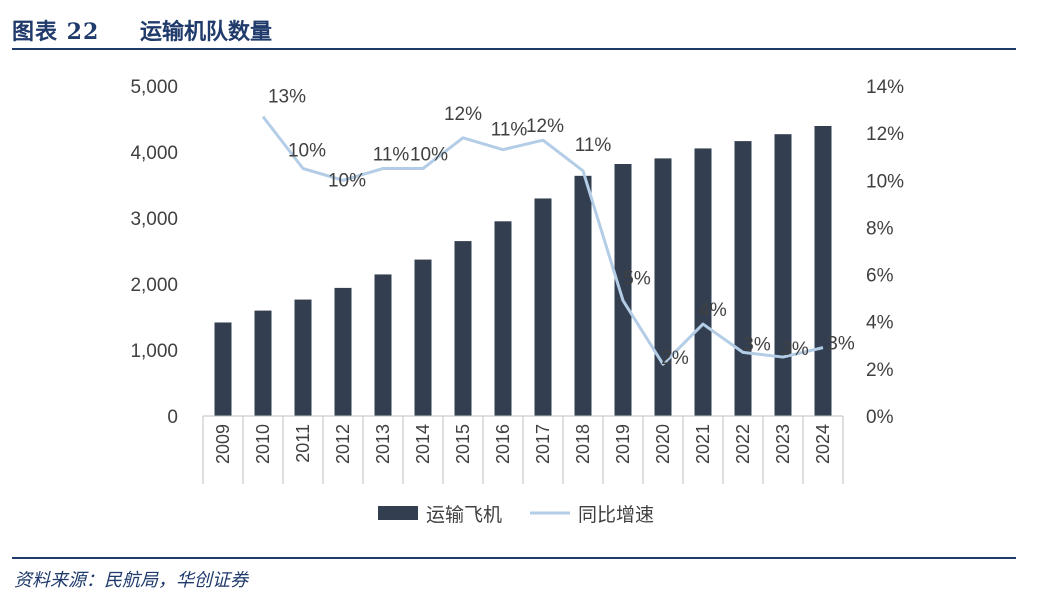 The image size is (1039, 604). What do you see at coordinates (623, 444) in the screenshot?
I see `x-tick-label-2019: 2019` at bounding box center [623, 444].